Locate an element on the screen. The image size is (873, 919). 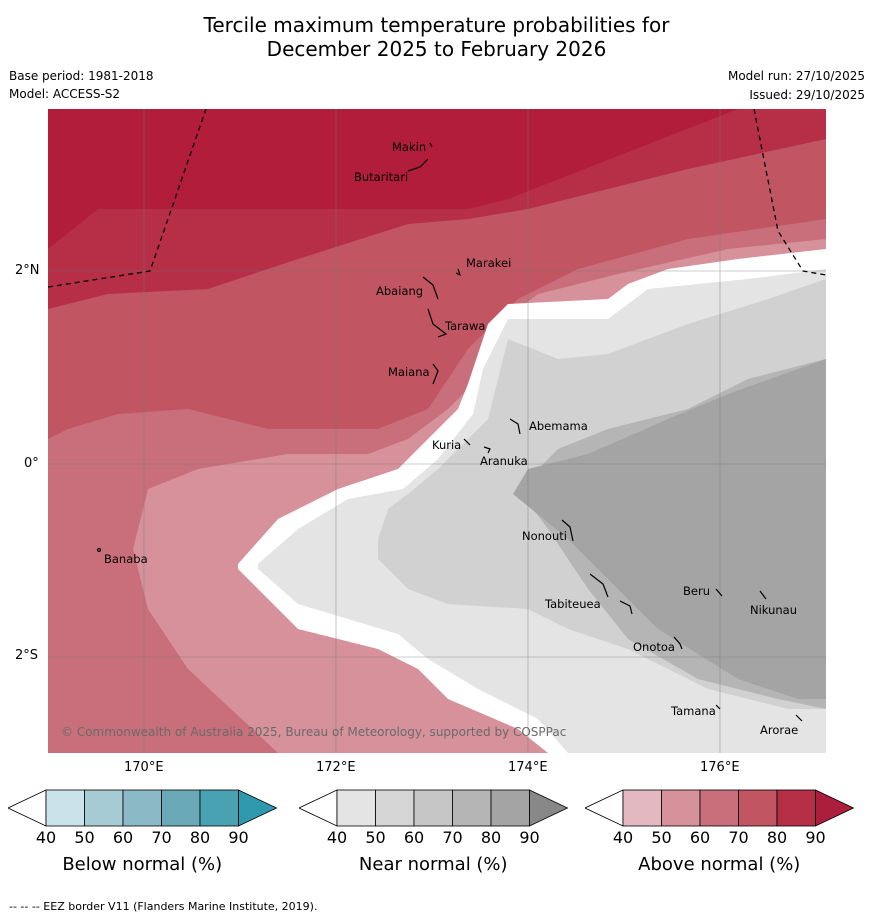
base-period: Base period: 1981-2018 is located at coordinates (81, 76).